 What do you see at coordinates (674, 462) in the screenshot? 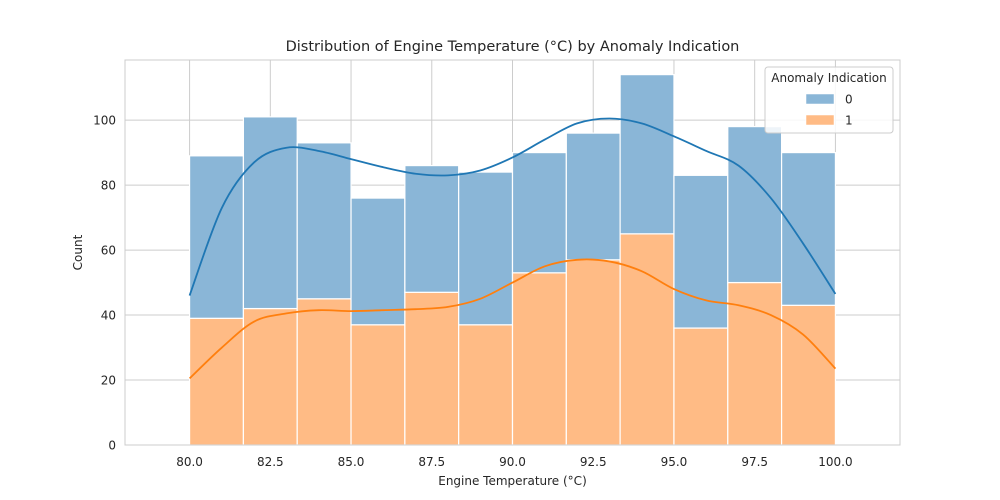
I see `x-tick-label: 95.0` at bounding box center [674, 462].